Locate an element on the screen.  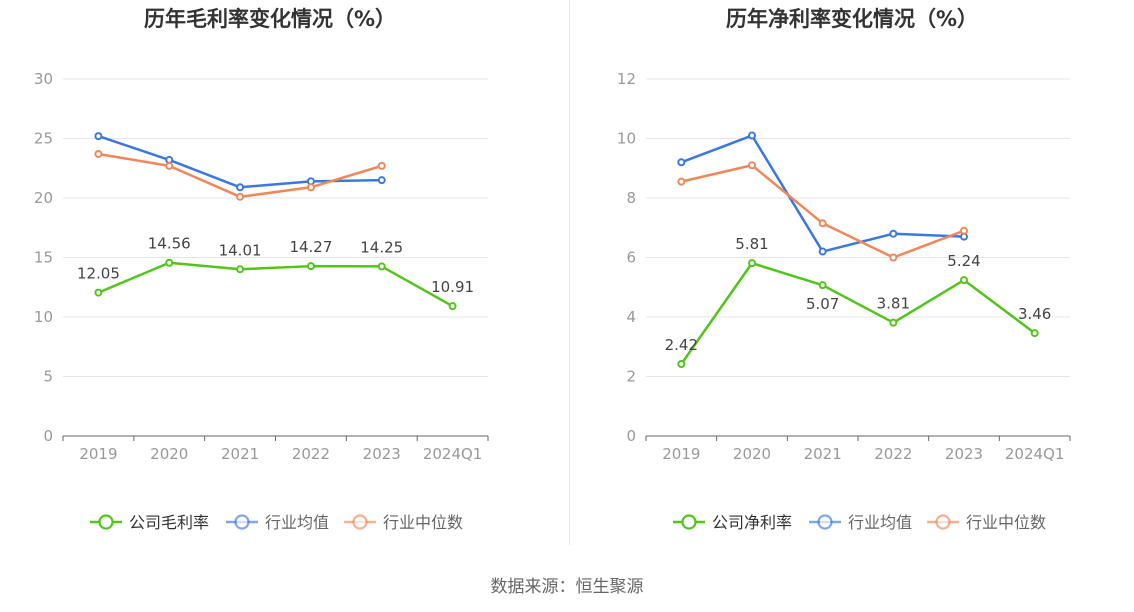
data-label: 14.01 is located at coordinates (240, 250).